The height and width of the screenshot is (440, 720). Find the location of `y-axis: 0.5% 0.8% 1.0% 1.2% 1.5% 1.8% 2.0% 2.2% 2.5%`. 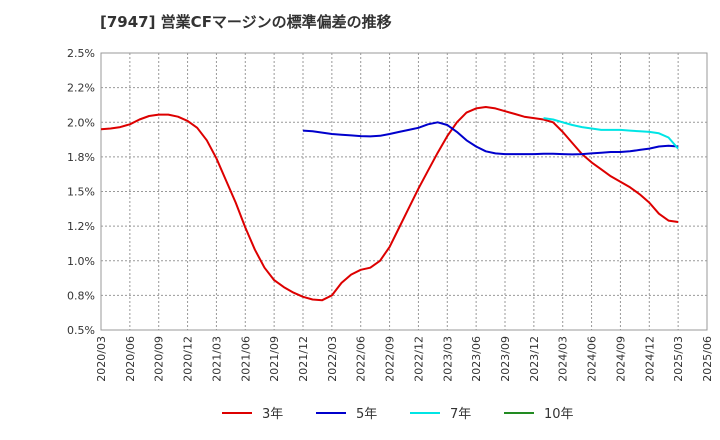

y-axis: 0.5% 0.8% 1.0% 1.2% 1.5% 1.8% 2.0% 2.2% 2.5% is located at coordinates (81, 192).